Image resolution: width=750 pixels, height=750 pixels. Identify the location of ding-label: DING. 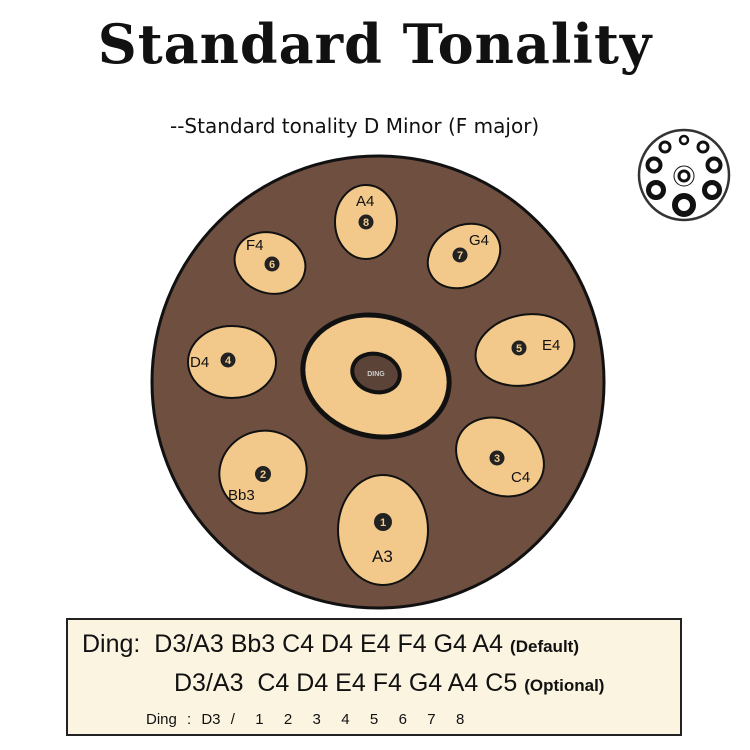
(376, 374).